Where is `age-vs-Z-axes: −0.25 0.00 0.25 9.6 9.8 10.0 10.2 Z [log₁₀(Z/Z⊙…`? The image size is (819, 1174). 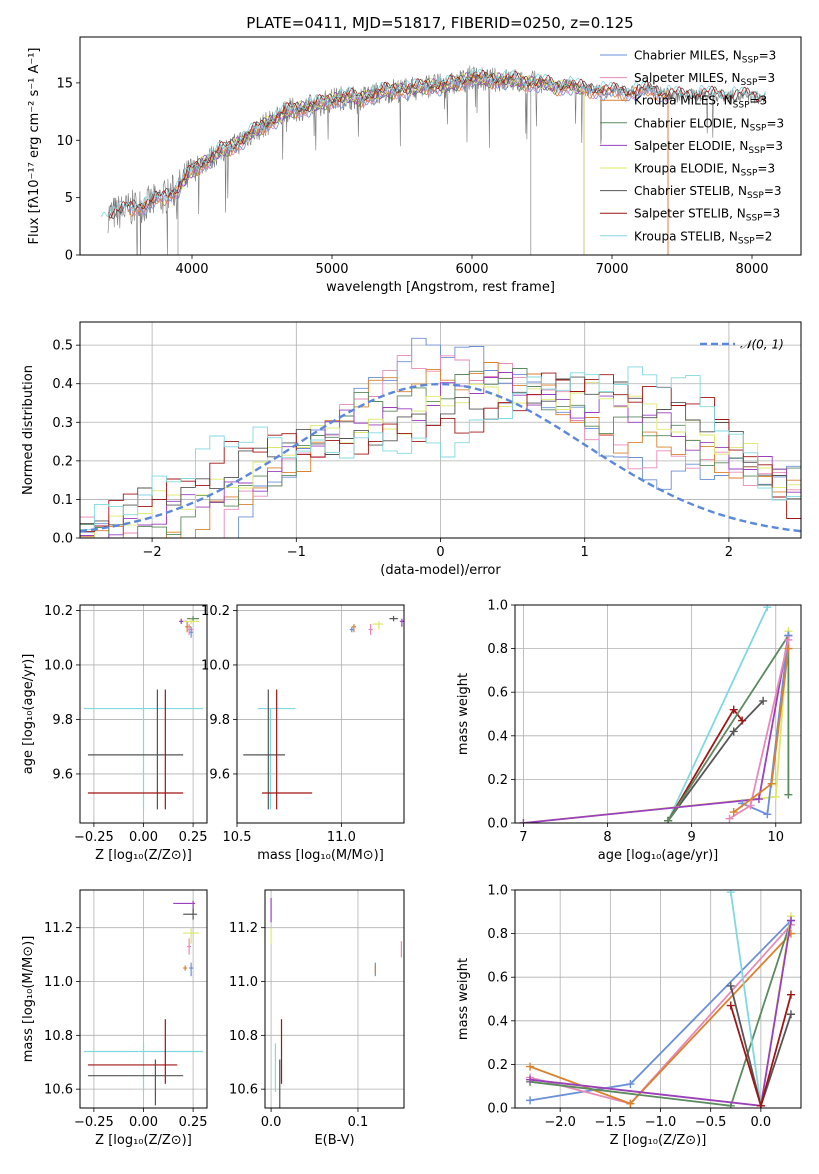 age-vs-Z-axes: −0.25 0.00 0.25 9.6 9.8 10.0 10.2 Z [log₁₀(Z/Z⊙… is located at coordinates (114, 733).